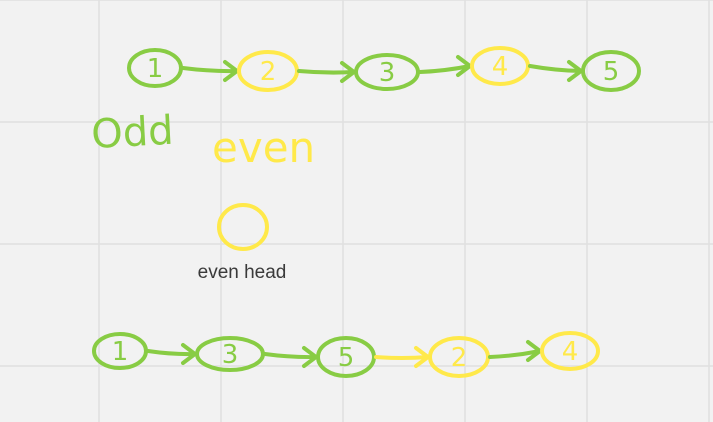 This screenshot has height=422, width=713. What do you see at coordinates (132, 133) in the screenshot?
I see `odd-label: Odd` at bounding box center [132, 133].